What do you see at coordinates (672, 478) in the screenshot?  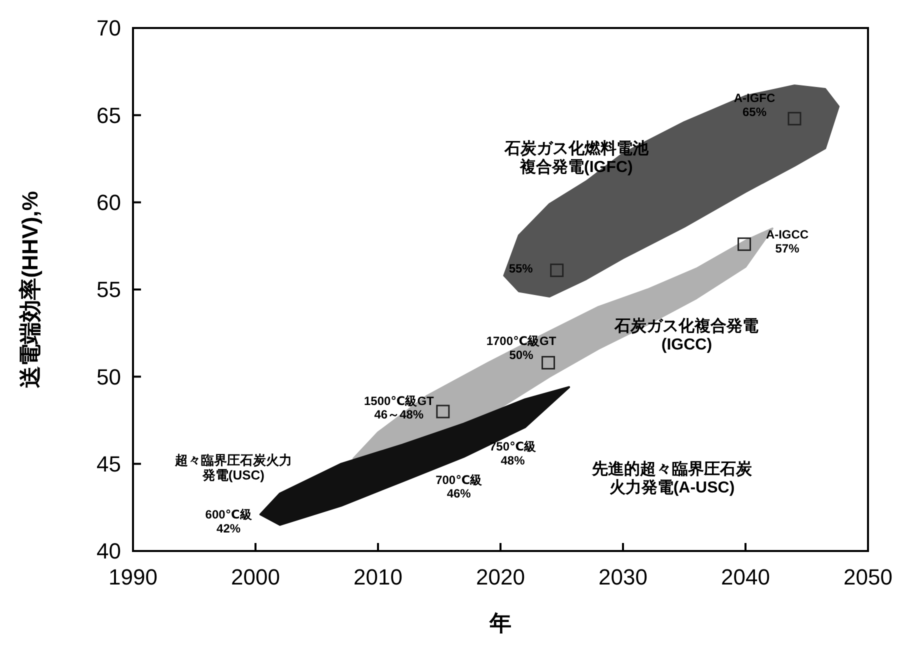 I see `annotation: 先進的超々臨界圧石炭火力発電(A-USC)` at bounding box center [672, 478].